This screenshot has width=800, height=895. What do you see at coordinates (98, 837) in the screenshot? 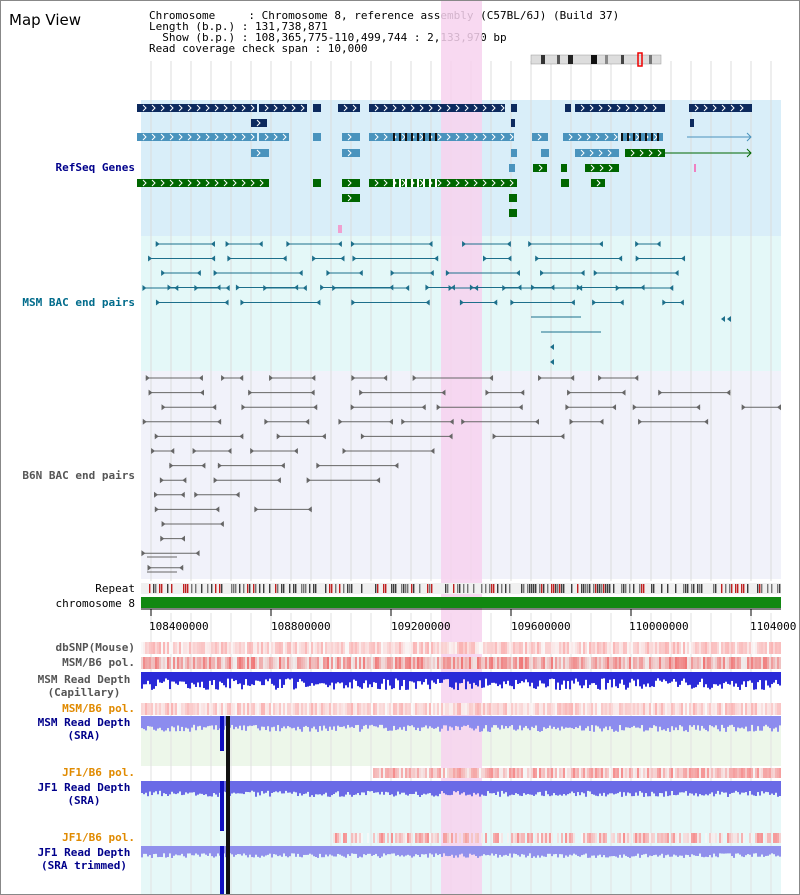
I see `track-label-jf1-pol-2: JF1/B6 pol.` at bounding box center [98, 837].